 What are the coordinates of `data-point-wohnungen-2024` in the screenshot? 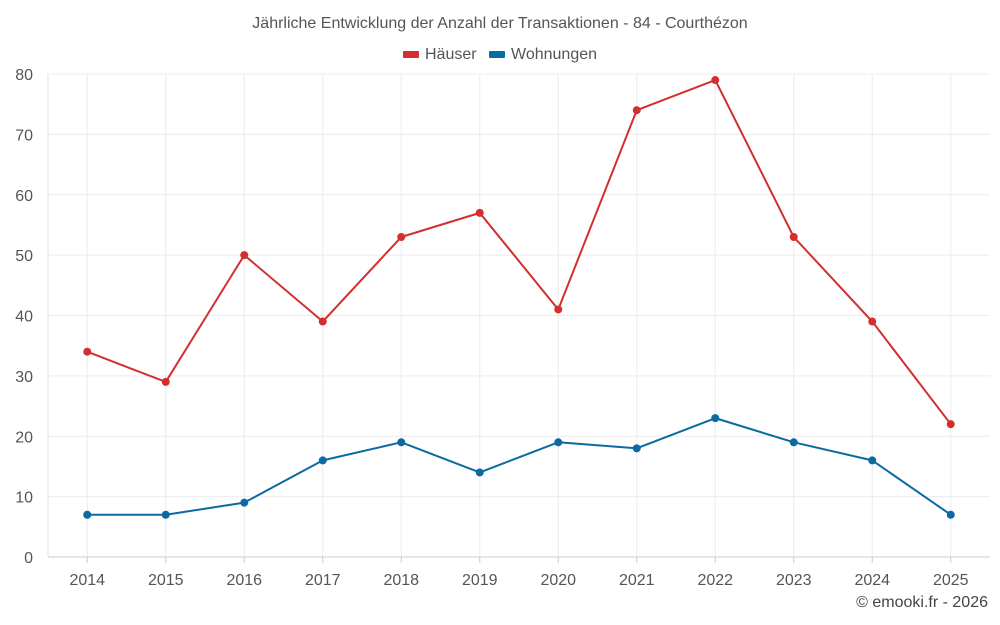 It's located at (872, 460).